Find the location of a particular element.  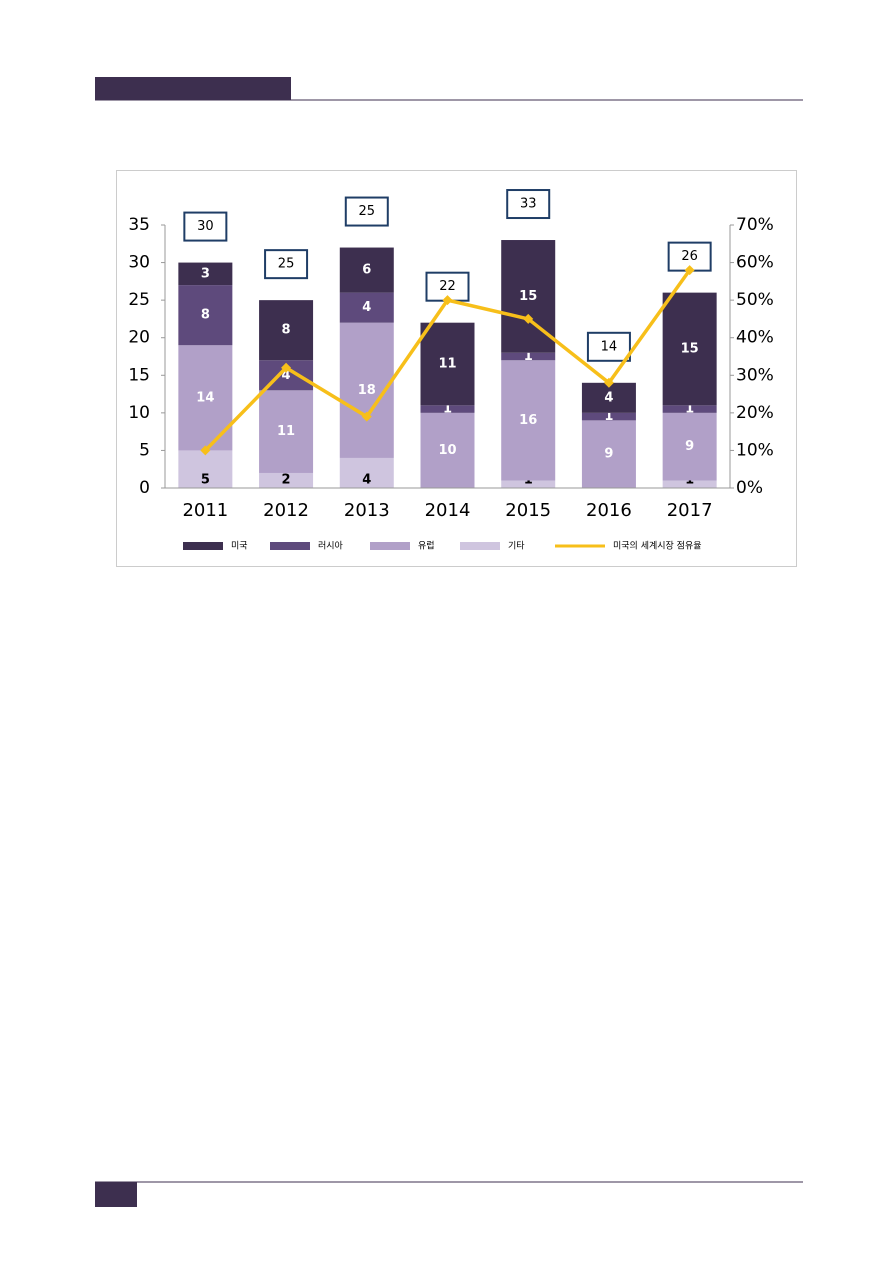

data-label: 6 is located at coordinates (366, 270).